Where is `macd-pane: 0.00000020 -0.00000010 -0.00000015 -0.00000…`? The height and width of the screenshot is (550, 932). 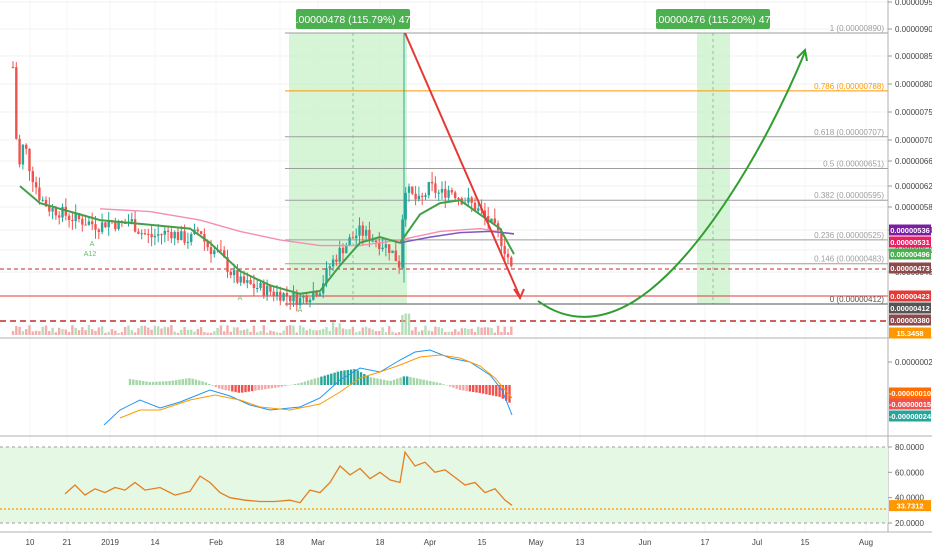 macd-pane: 0.00000020 -0.00000010 -0.00000015 -0.00000… is located at coordinates (517, 387).